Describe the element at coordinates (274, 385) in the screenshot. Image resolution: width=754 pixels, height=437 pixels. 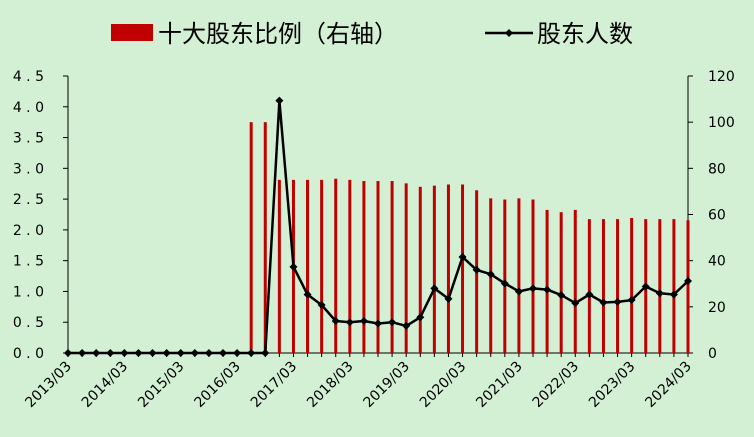
I see `x-tick-label: 2017/03` at that location.